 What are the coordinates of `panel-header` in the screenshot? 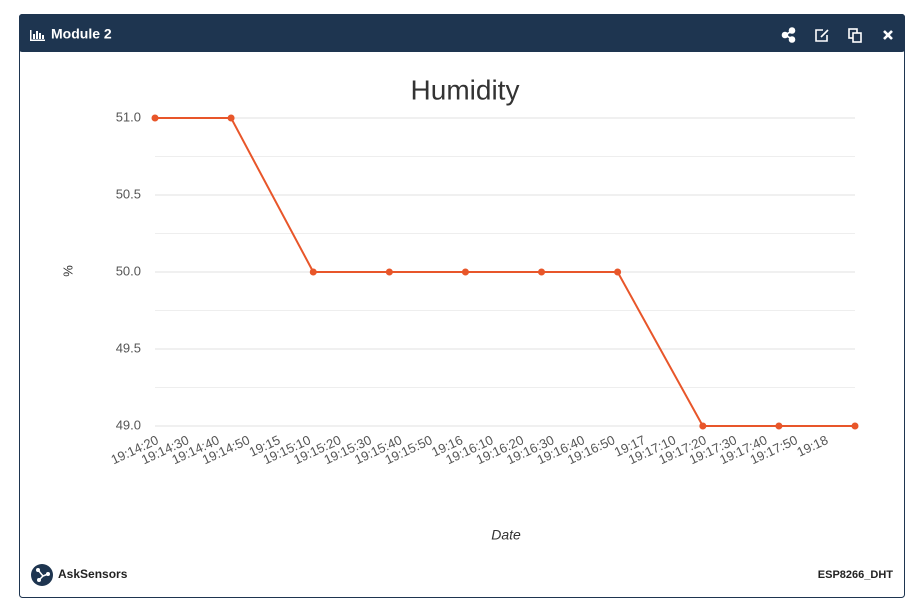 It's located at (462, 33).